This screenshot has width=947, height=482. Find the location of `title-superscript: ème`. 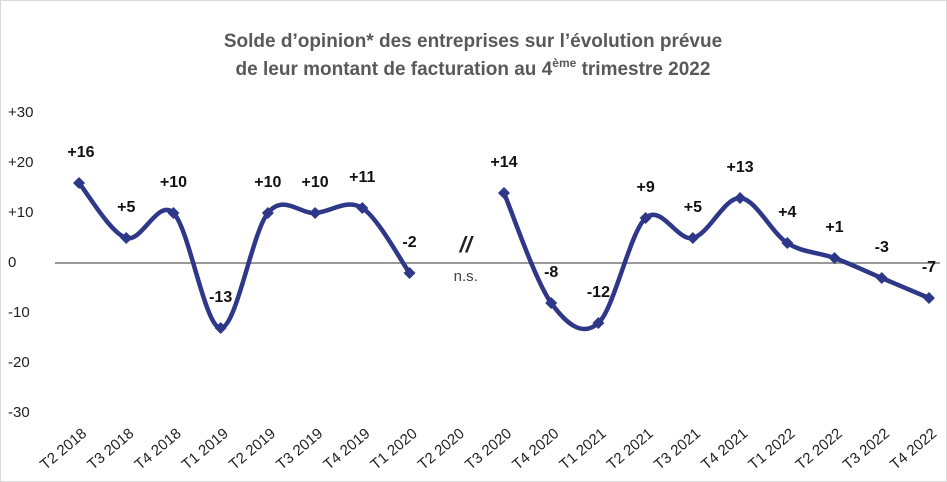

title-superscript: ème is located at coordinates (564, 63).